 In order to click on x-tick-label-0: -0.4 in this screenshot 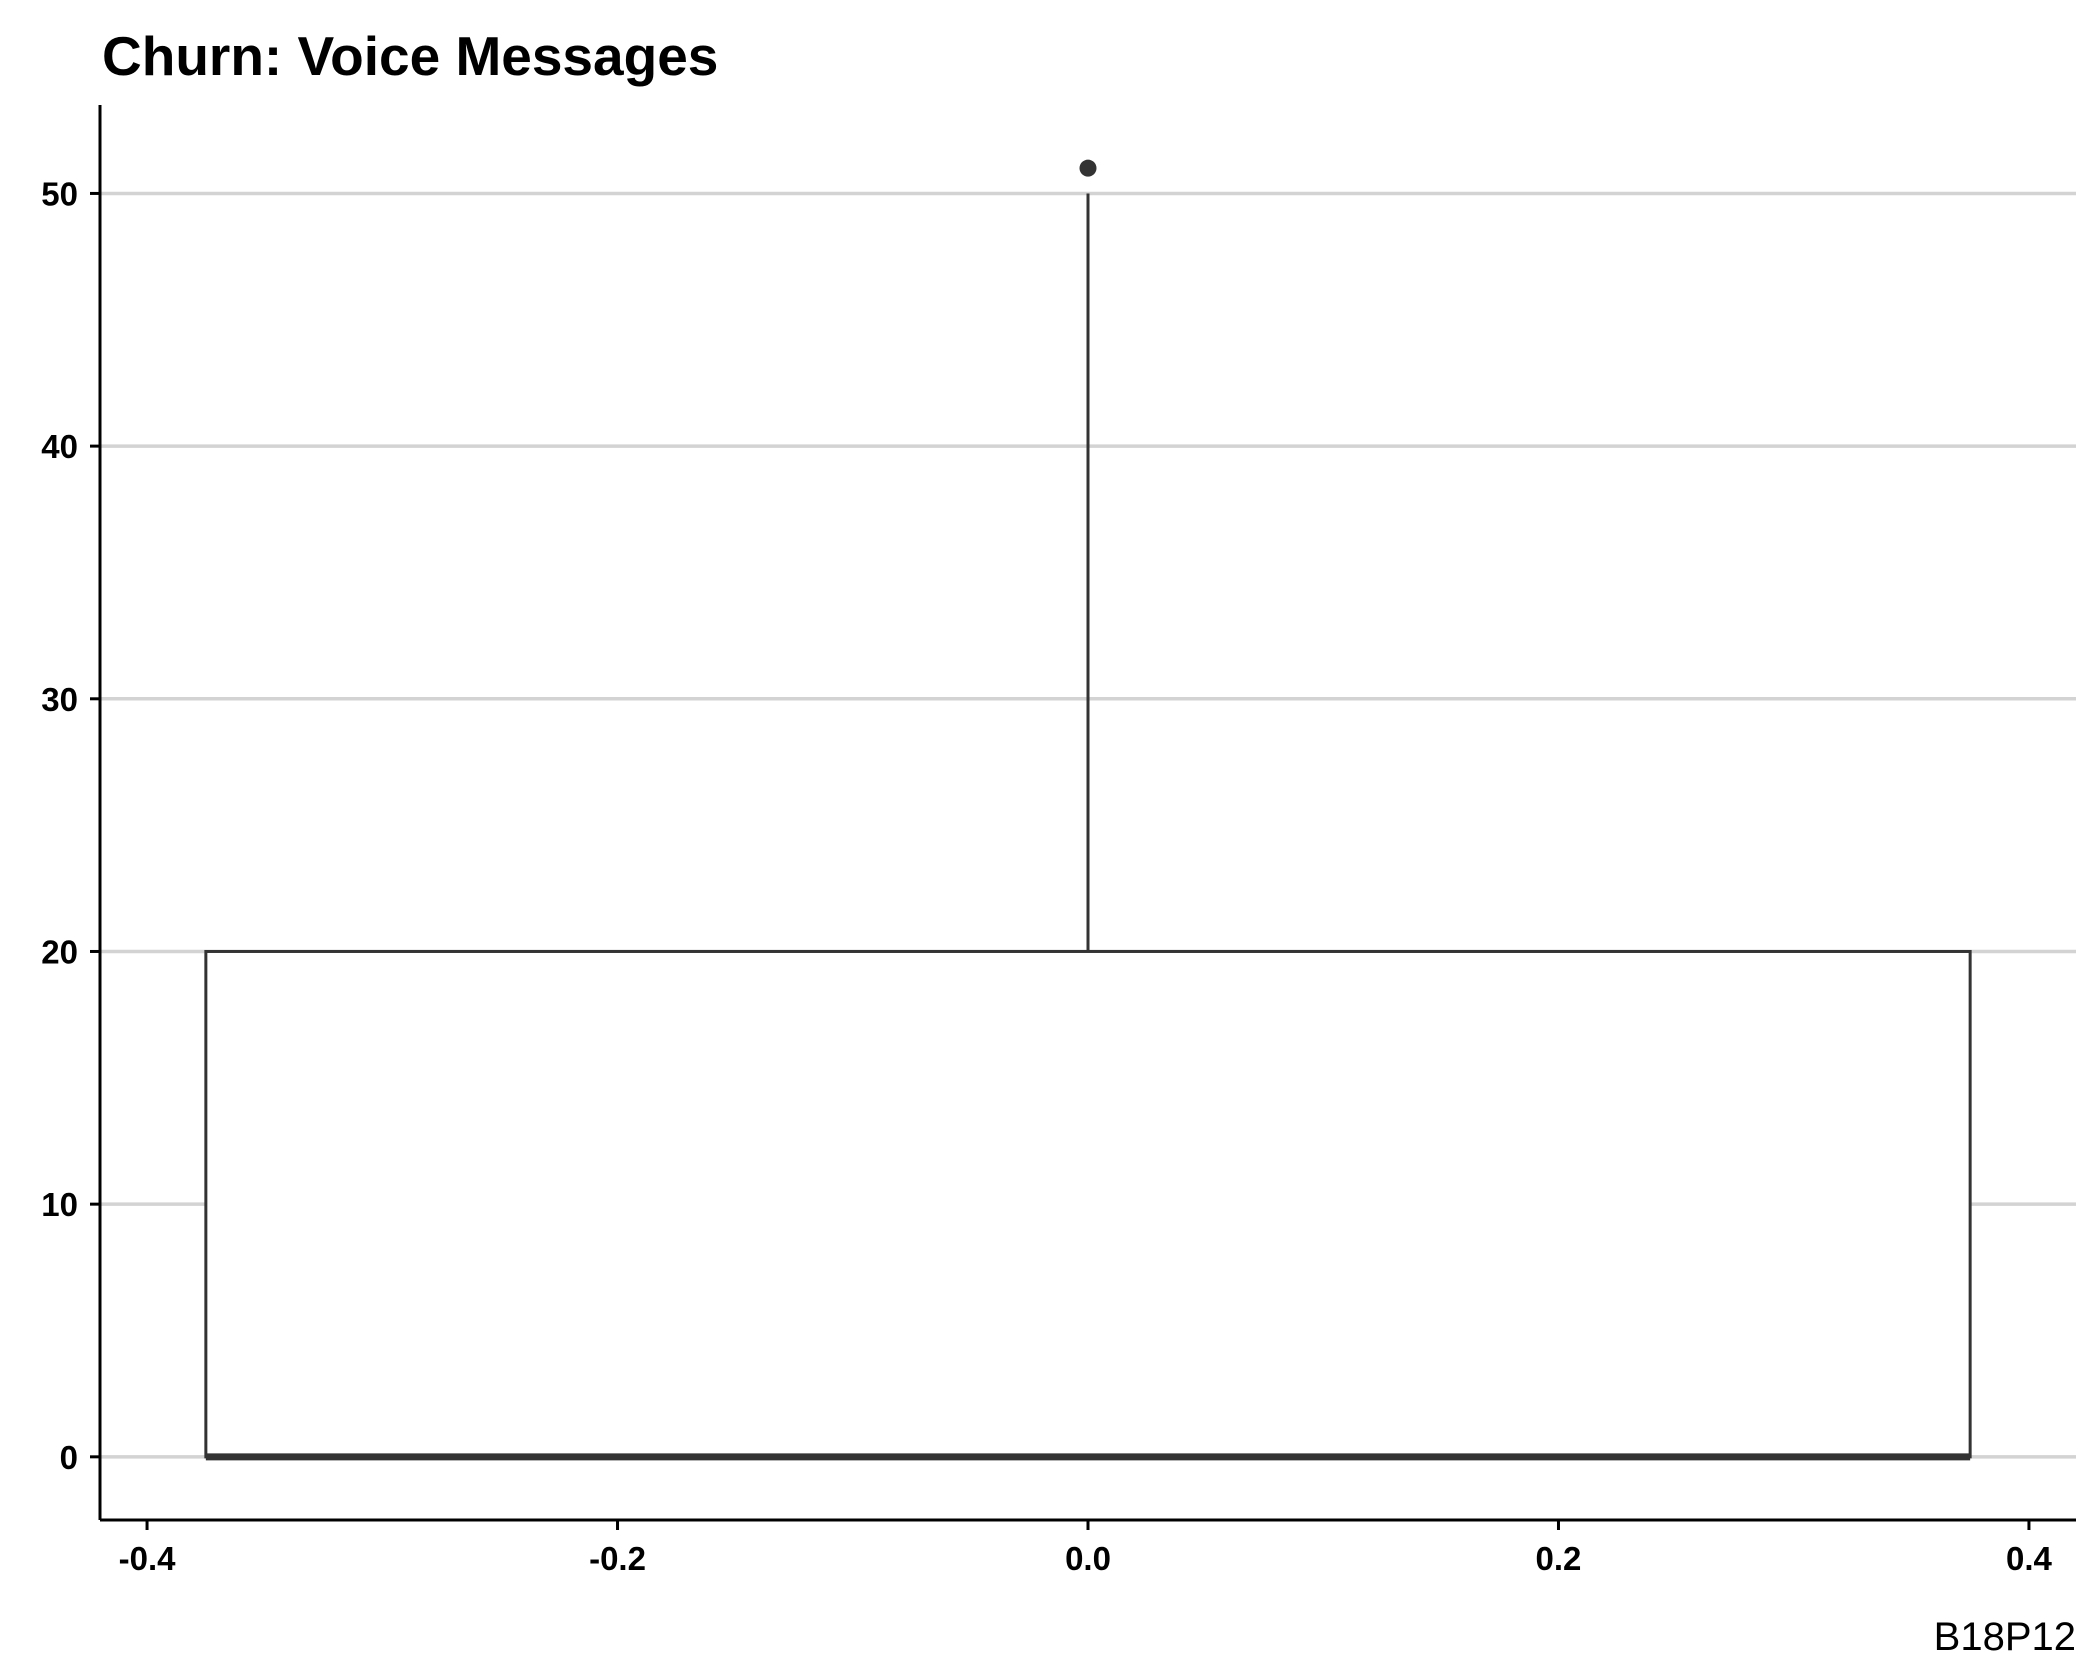, I will do `click(148, 1558)`.